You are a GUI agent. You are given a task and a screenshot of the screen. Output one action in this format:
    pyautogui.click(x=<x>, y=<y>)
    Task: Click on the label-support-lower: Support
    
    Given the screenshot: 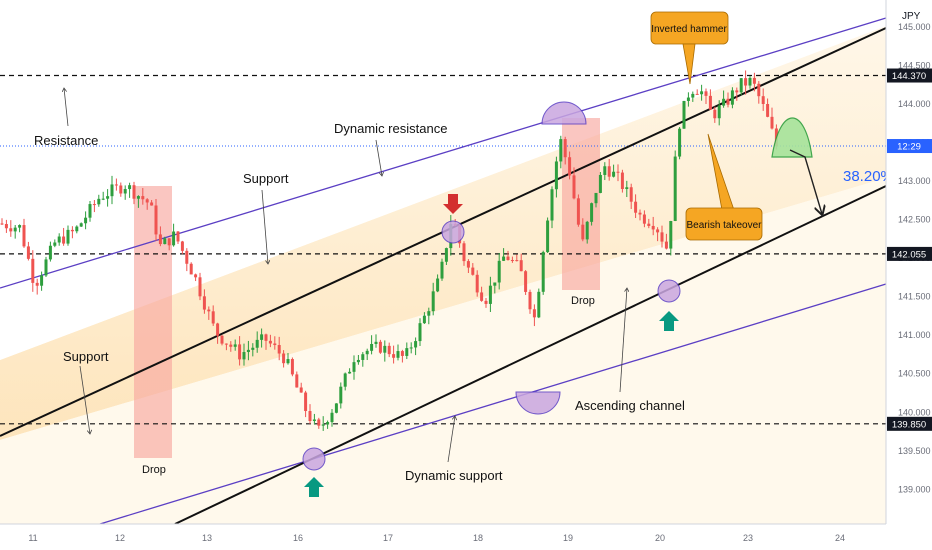 What is the action you would take?
    pyautogui.click(x=86, y=356)
    